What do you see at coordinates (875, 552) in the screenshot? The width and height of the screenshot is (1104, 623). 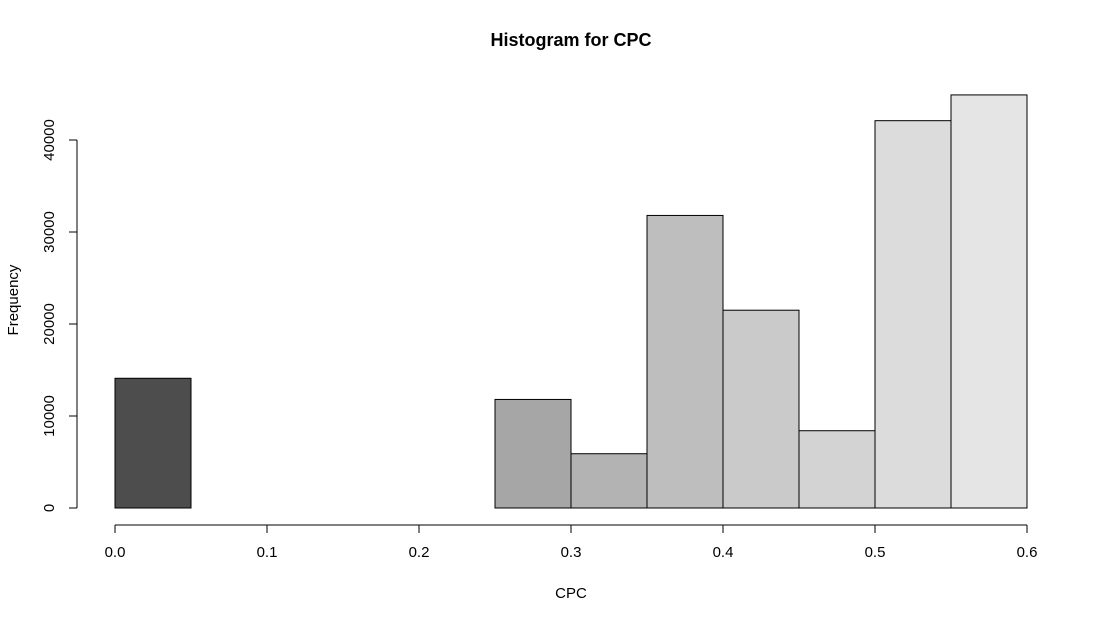 I see `x-tick-label: 0.5` at bounding box center [875, 552].